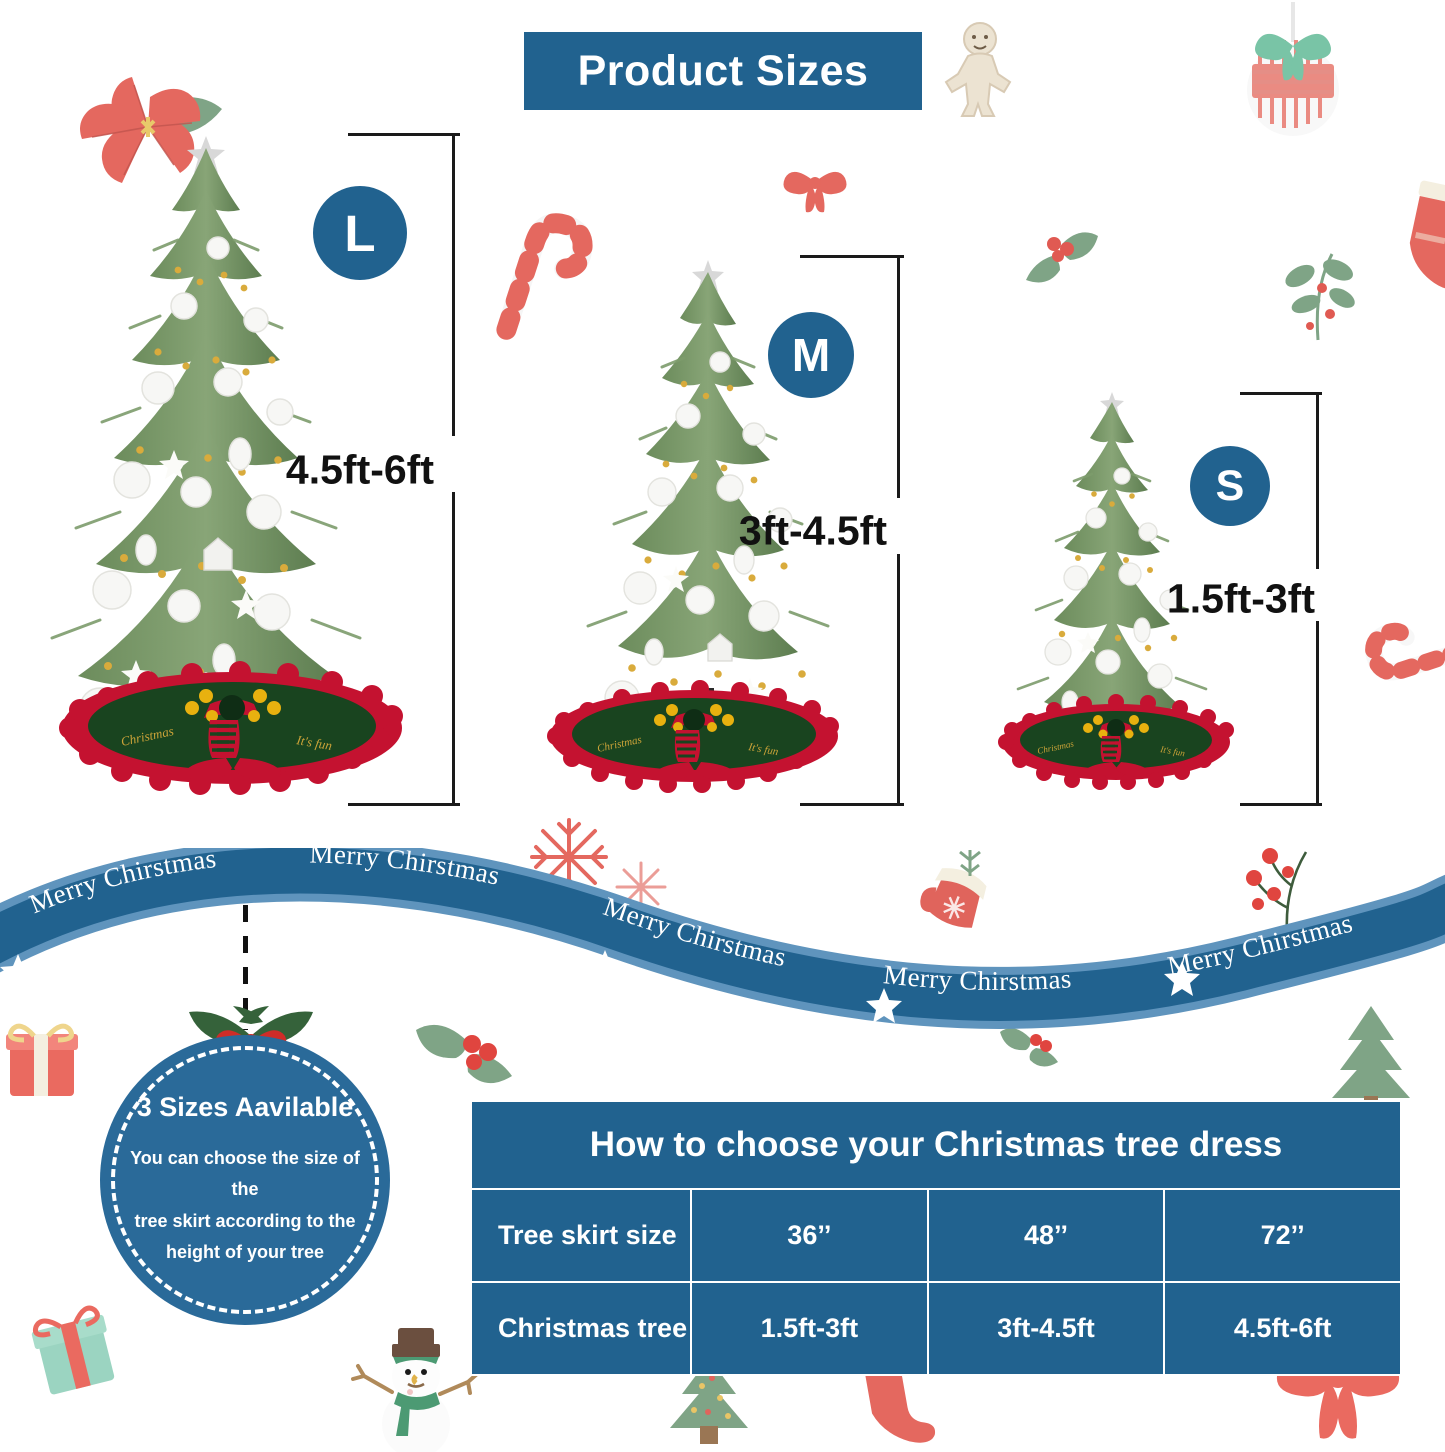 The width and height of the screenshot is (1445, 1452). Describe the element at coordinates (581, 1328) in the screenshot. I see `row-label-christmas-tree: Christmas tree` at that location.